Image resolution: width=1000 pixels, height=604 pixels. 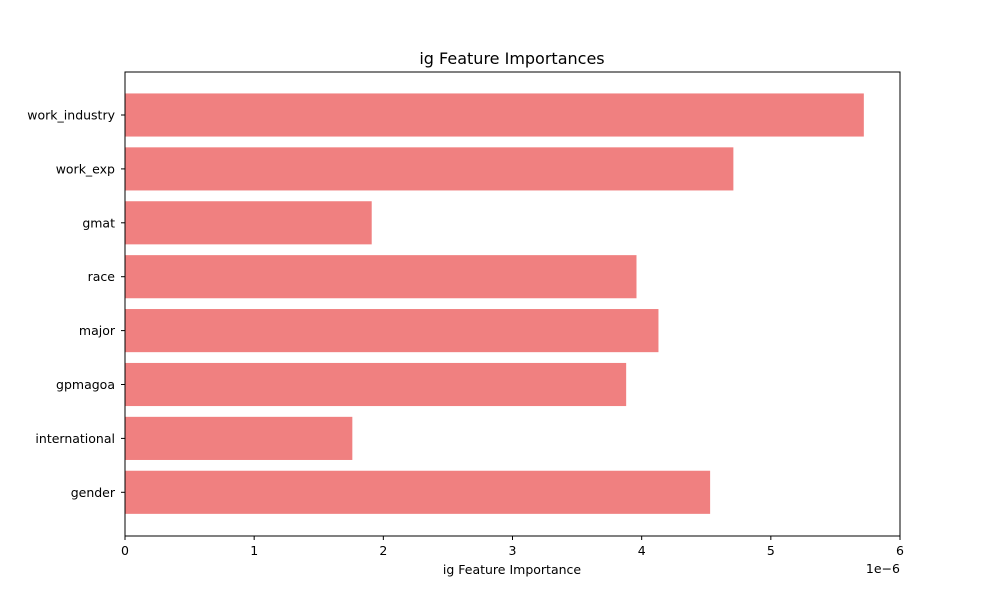 What do you see at coordinates (254, 550) in the screenshot?
I see `x-tick-label: 1` at bounding box center [254, 550].